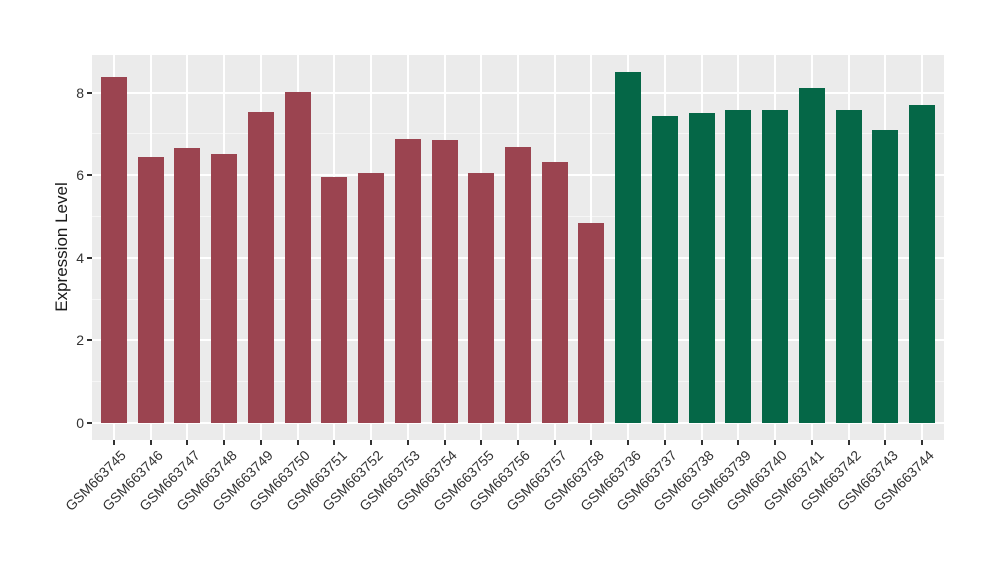 The width and height of the screenshot is (1000, 580). I want to click on y-axis-title: Expression Level, so click(61, 247).